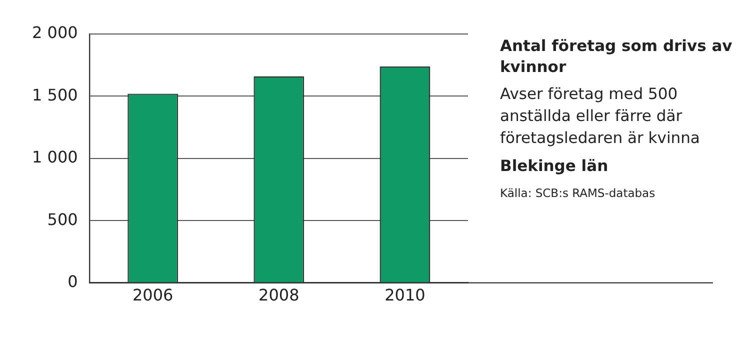  What do you see at coordinates (55, 94) in the screenshot?
I see `y-tick-label: 1 500` at bounding box center [55, 94].